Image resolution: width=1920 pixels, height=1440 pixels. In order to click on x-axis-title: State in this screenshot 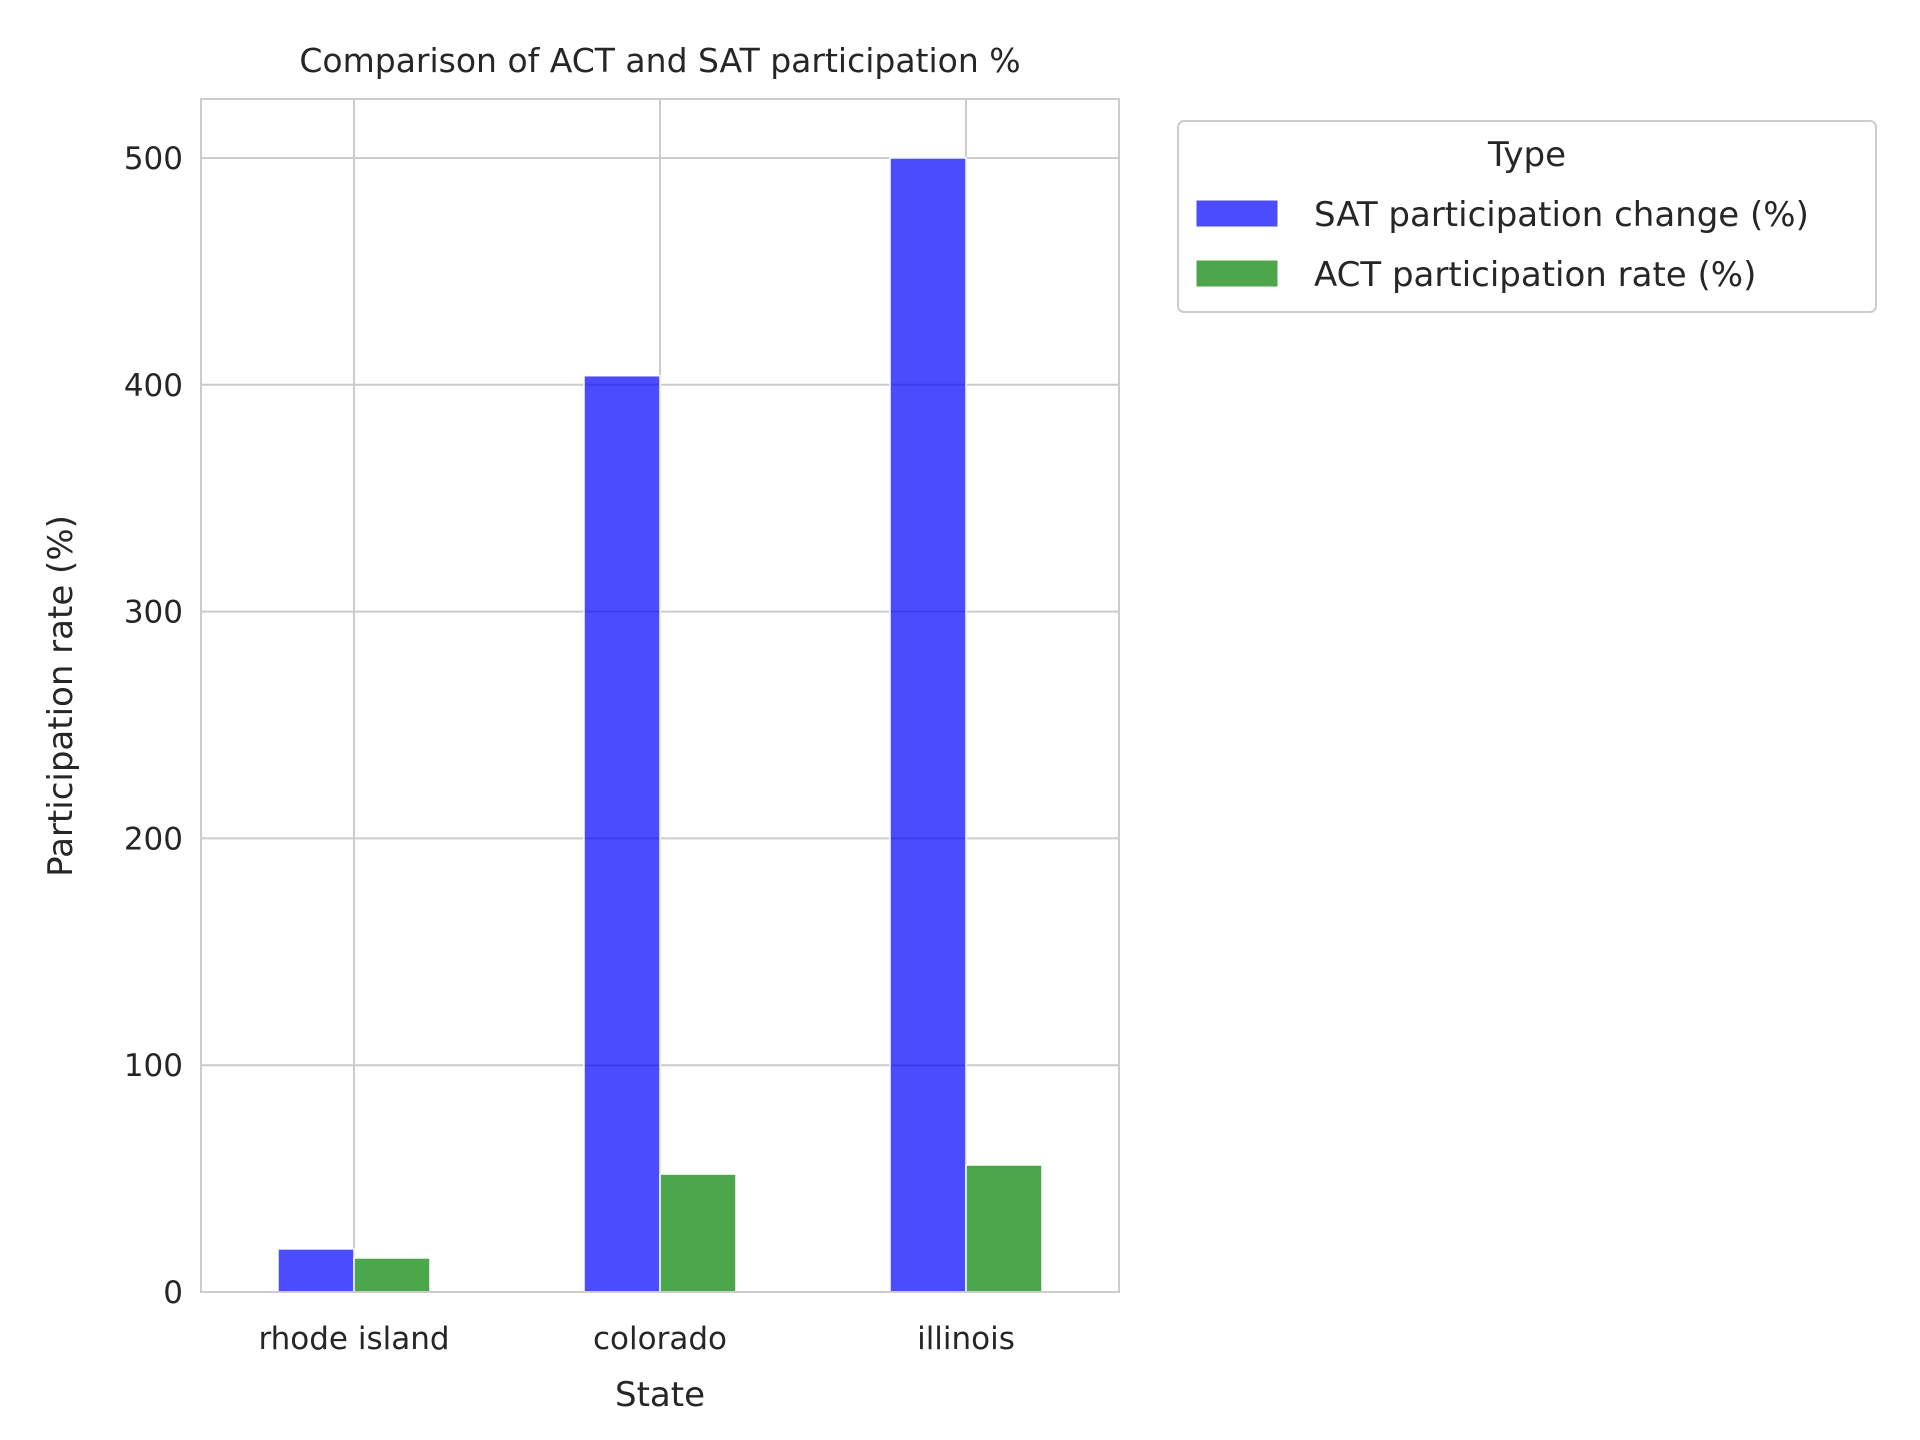, I will do `click(660, 1395)`.